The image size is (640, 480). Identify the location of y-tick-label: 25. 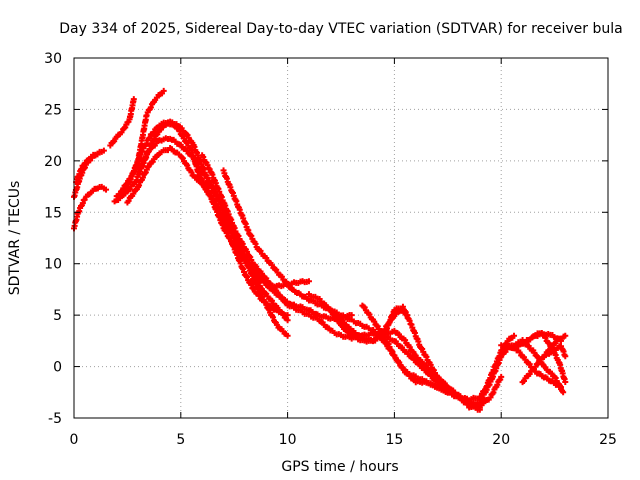
(53, 110).